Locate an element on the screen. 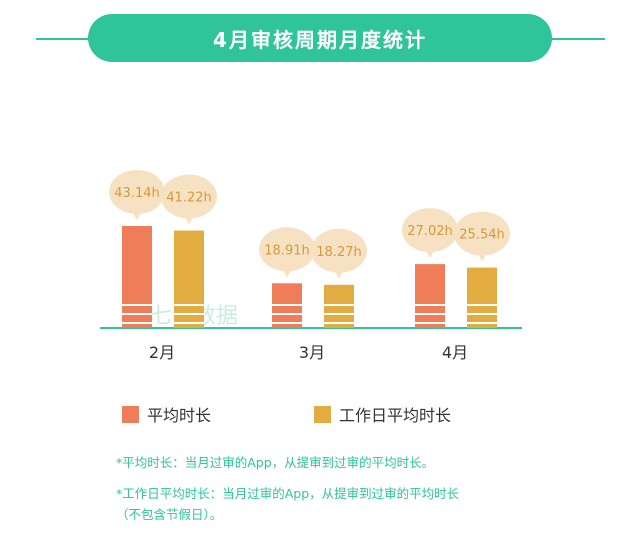  title-line-left is located at coordinates (66, 39).